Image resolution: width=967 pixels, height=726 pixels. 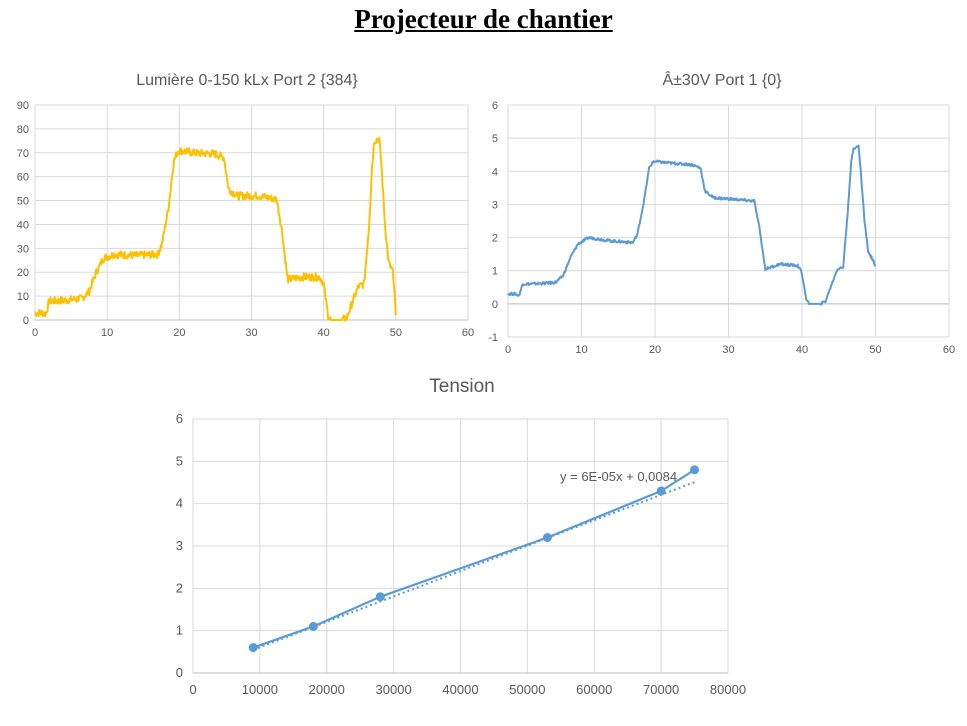 What do you see at coordinates (691, 225) in the screenshot?
I see `series-line-voltage` at bounding box center [691, 225].